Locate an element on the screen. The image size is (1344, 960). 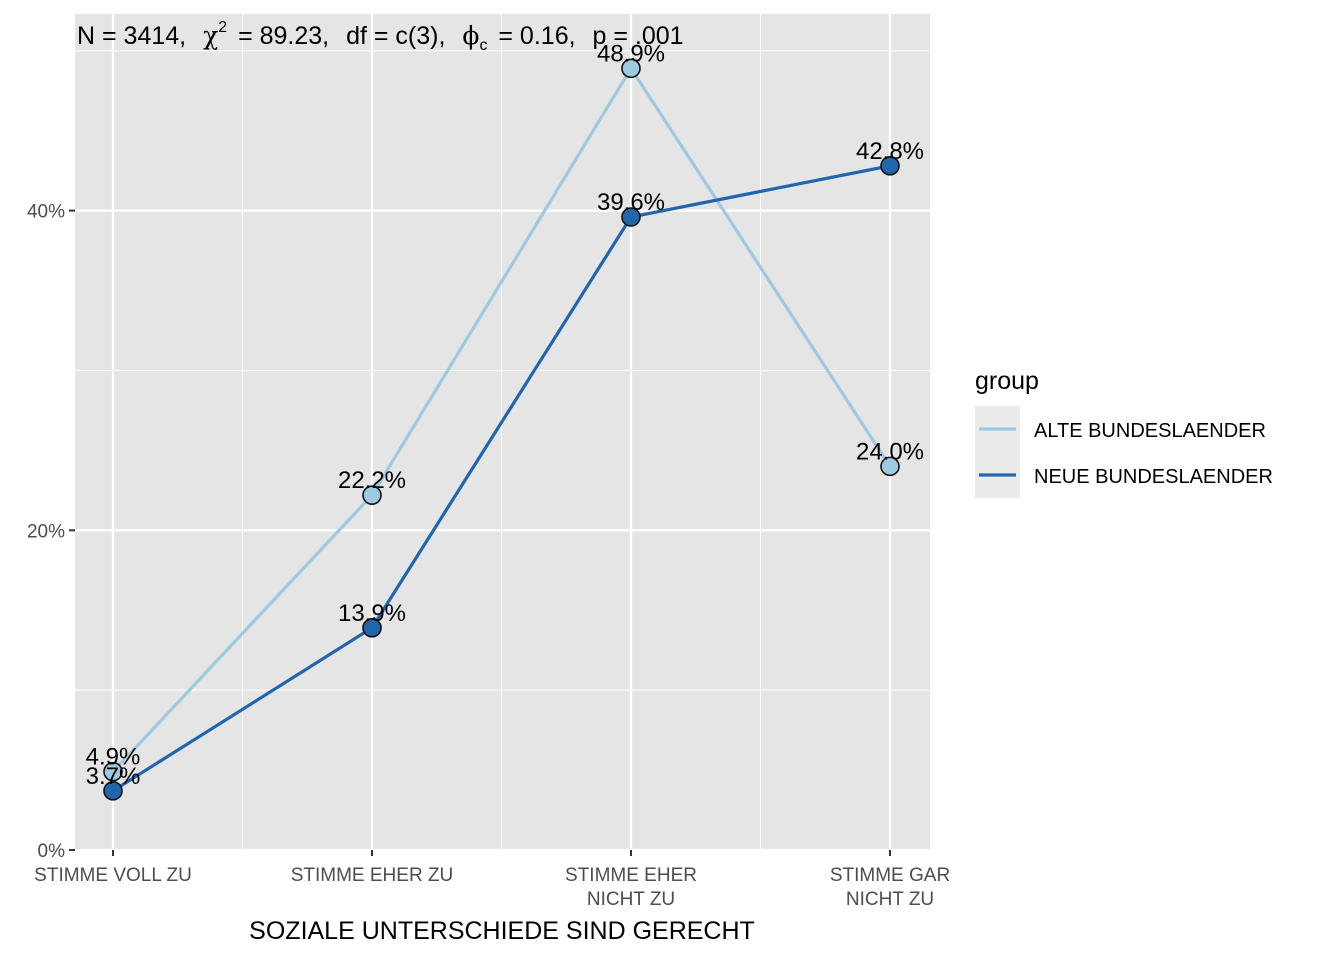
x-axis-title: SOZIALE UNTERSCHIEDE SIND GERECHT is located at coordinates (502, 931).